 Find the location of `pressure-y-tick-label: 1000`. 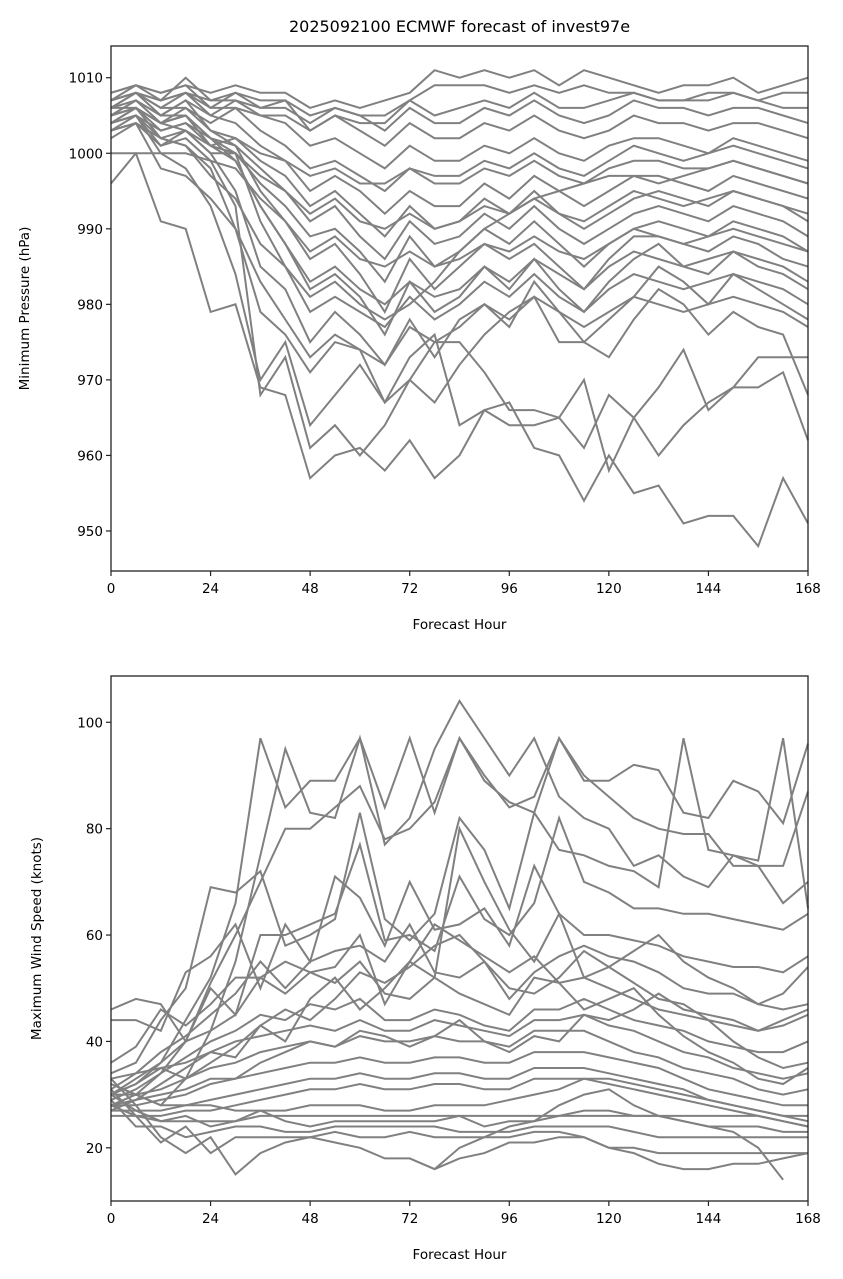

pressure-y-tick-label: 1000 is located at coordinates (86, 154).